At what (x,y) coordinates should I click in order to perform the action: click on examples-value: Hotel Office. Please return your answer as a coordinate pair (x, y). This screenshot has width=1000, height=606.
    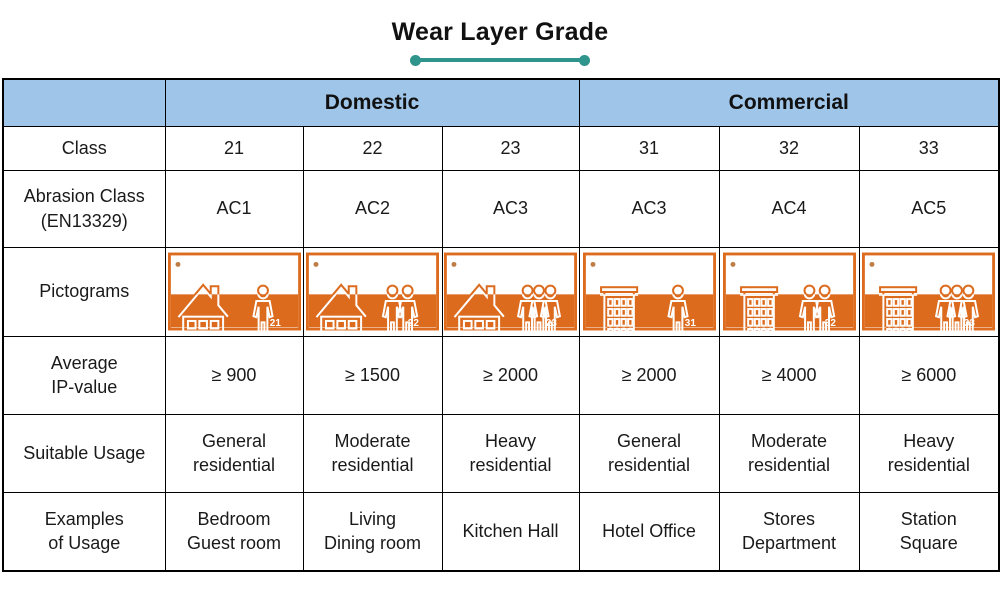
    Looking at the image, I should click on (649, 531).